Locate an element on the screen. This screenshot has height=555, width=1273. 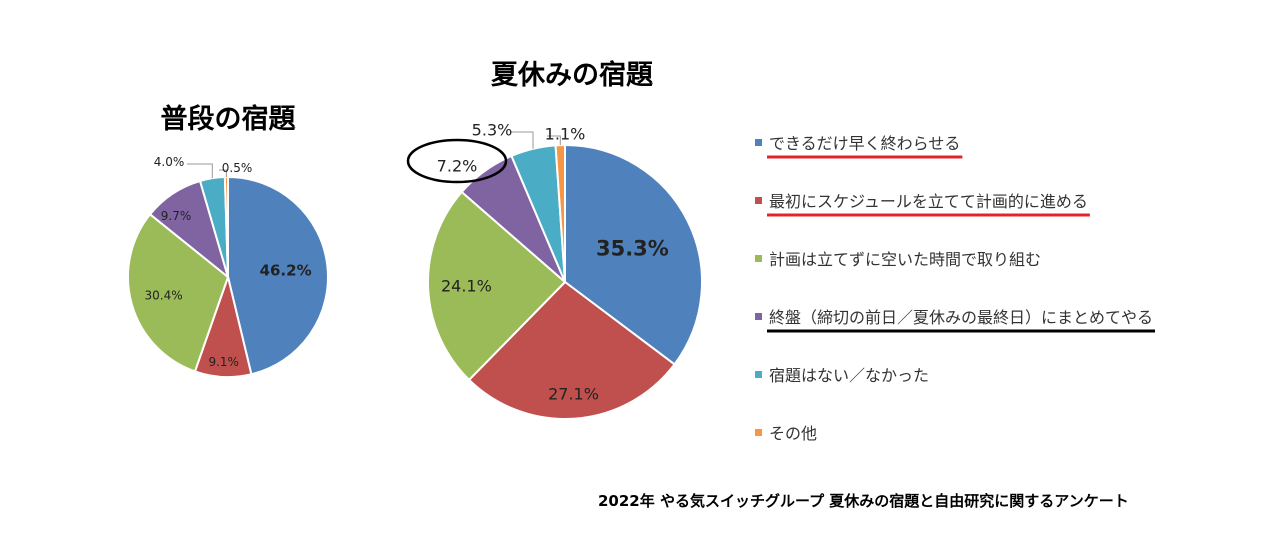
chart-title-summer: 夏休みの宿題 is located at coordinates (572, 75).